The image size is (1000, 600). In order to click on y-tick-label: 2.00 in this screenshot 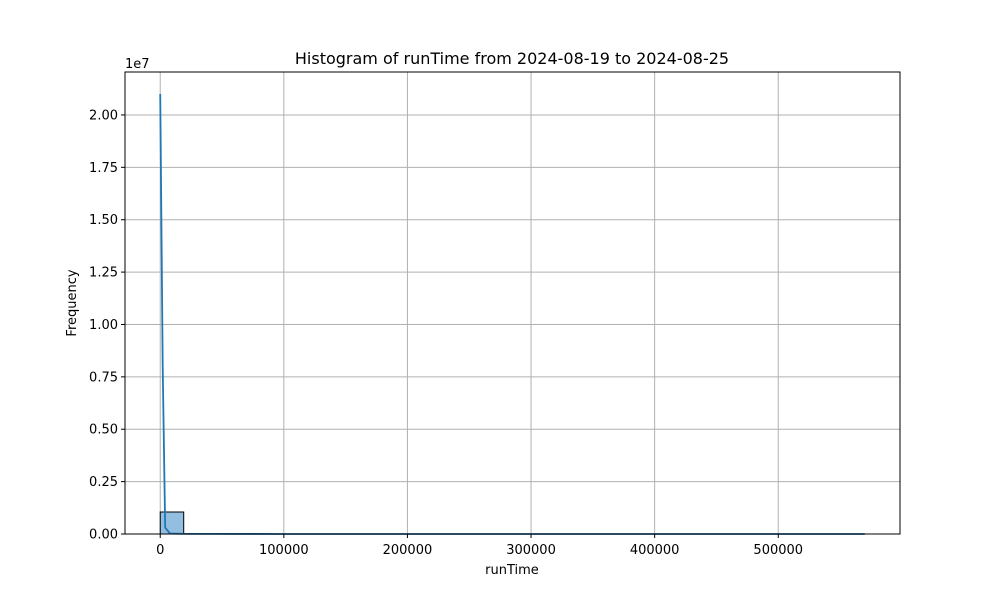, I will do `click(103, 115)`.